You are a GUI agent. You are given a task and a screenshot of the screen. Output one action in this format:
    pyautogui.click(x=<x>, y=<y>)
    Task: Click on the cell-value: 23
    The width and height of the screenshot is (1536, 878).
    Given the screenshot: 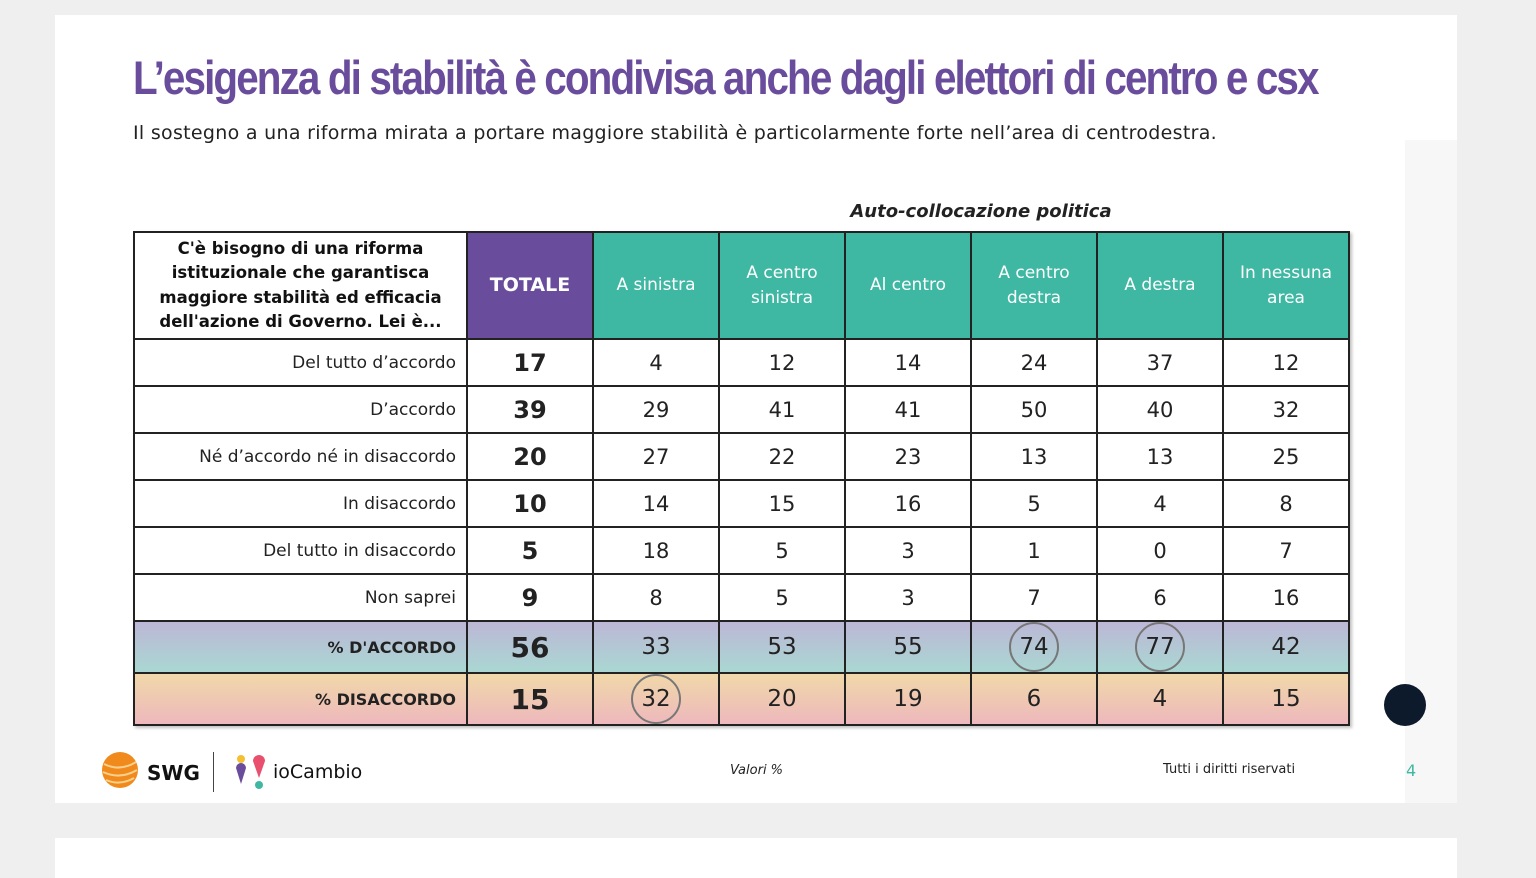 What is the action you would take?
    pyautogui.click(x=908, y=456)
    